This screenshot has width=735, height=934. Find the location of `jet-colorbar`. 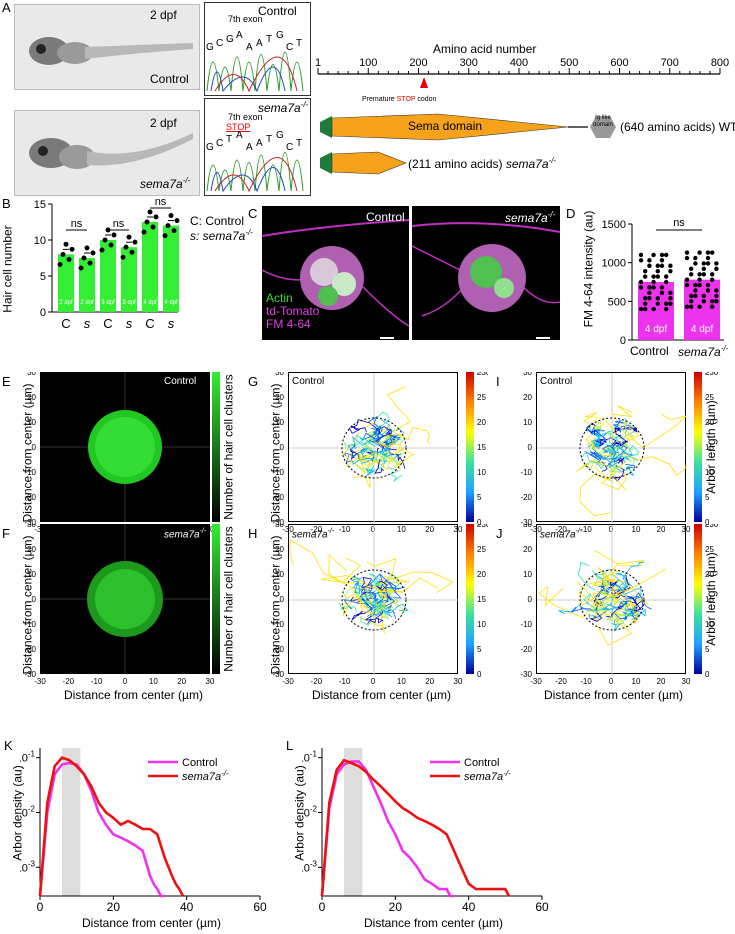

jet-colorbar is located at coordinates (470, 599).